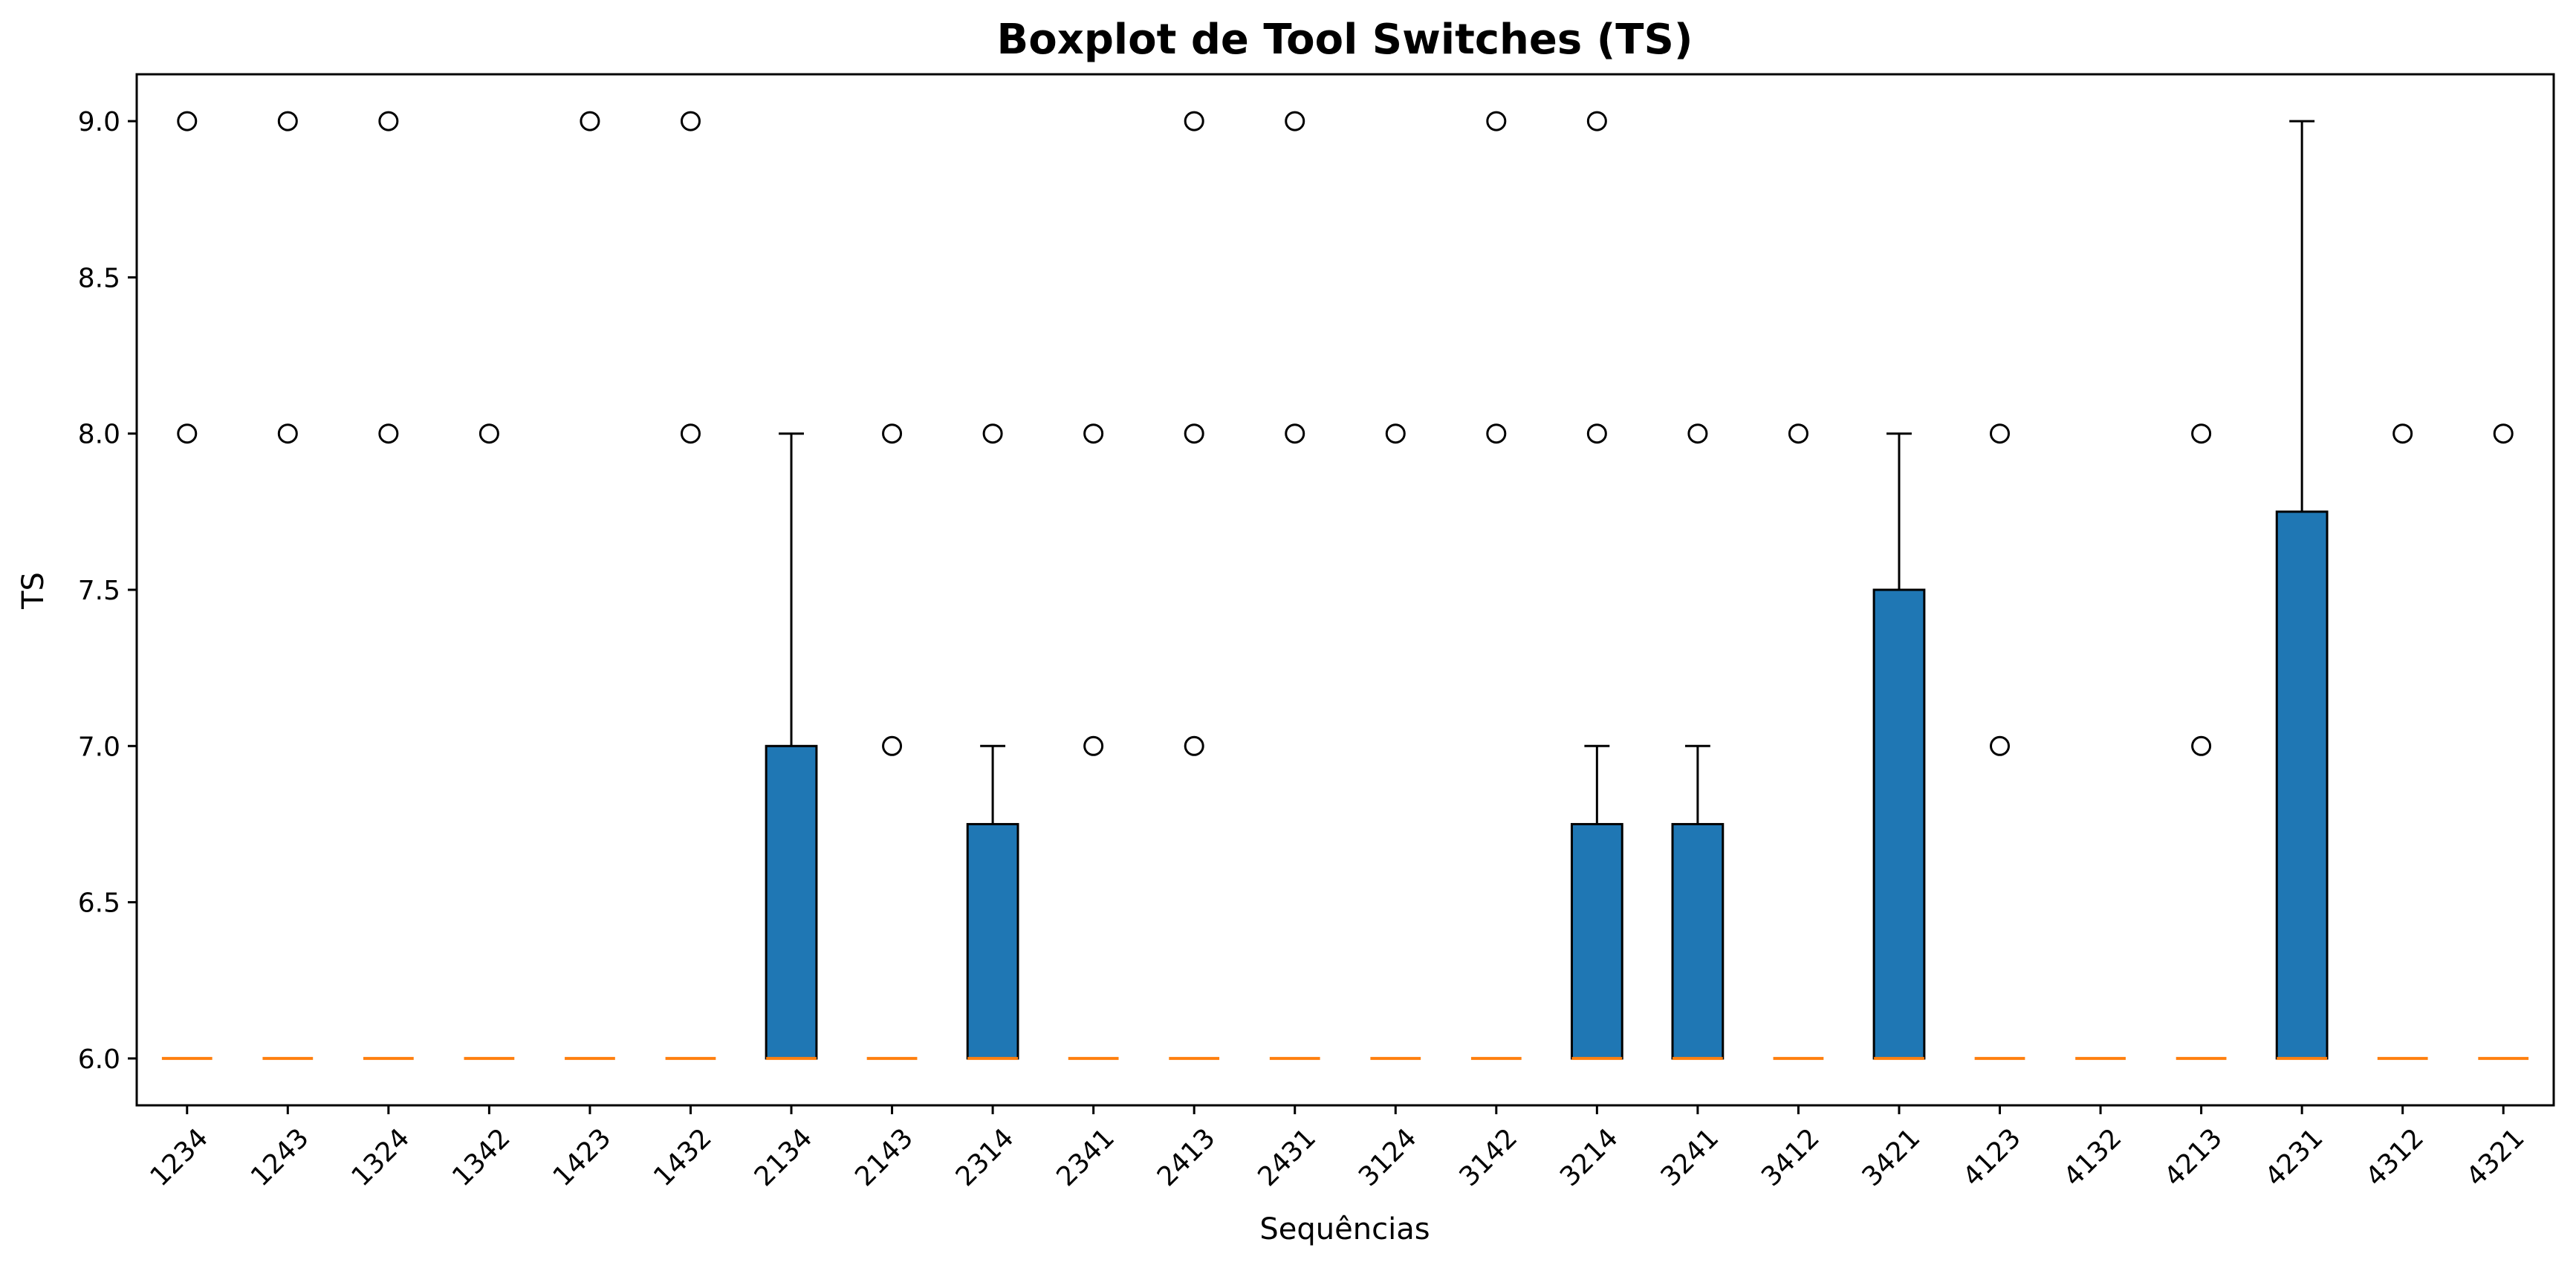 This screenshot has width=2576, height=1268. I want to click on y-tick-label: 7.0, so click(99, 747).